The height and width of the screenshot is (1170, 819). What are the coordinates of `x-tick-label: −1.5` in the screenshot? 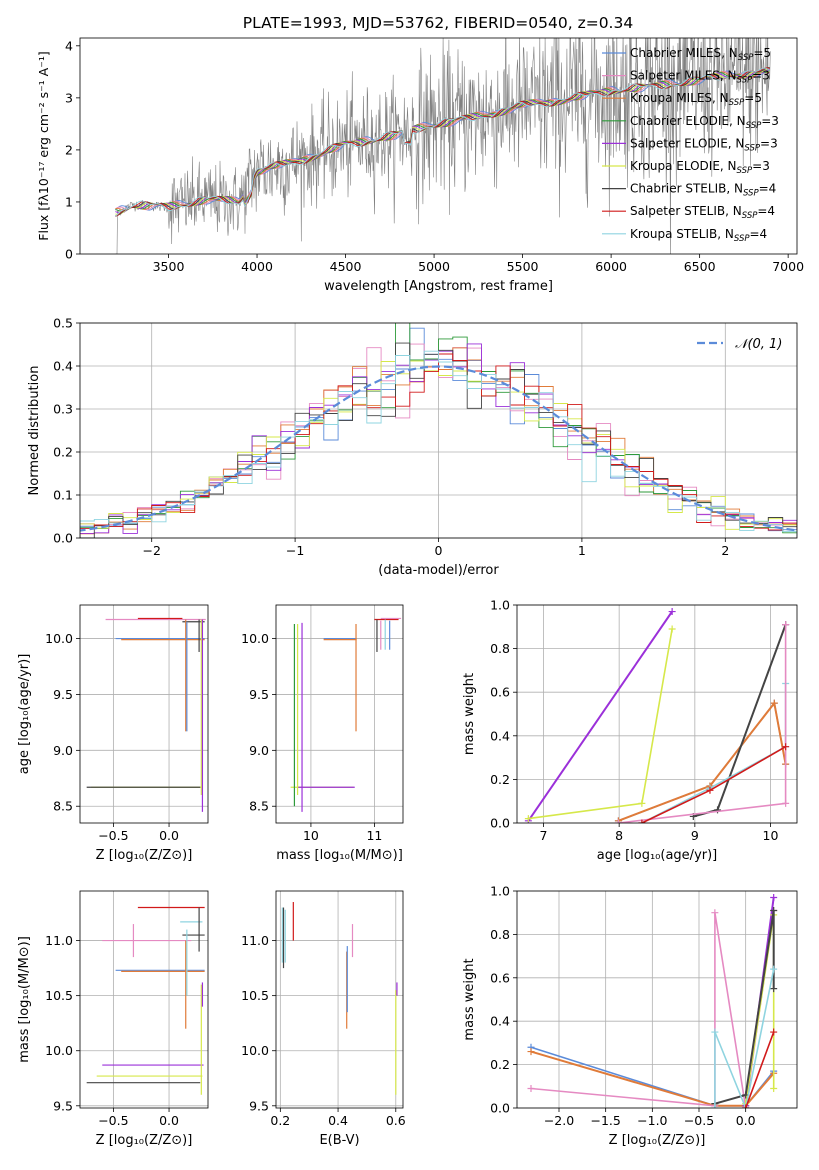 It's located at (605, 1120).